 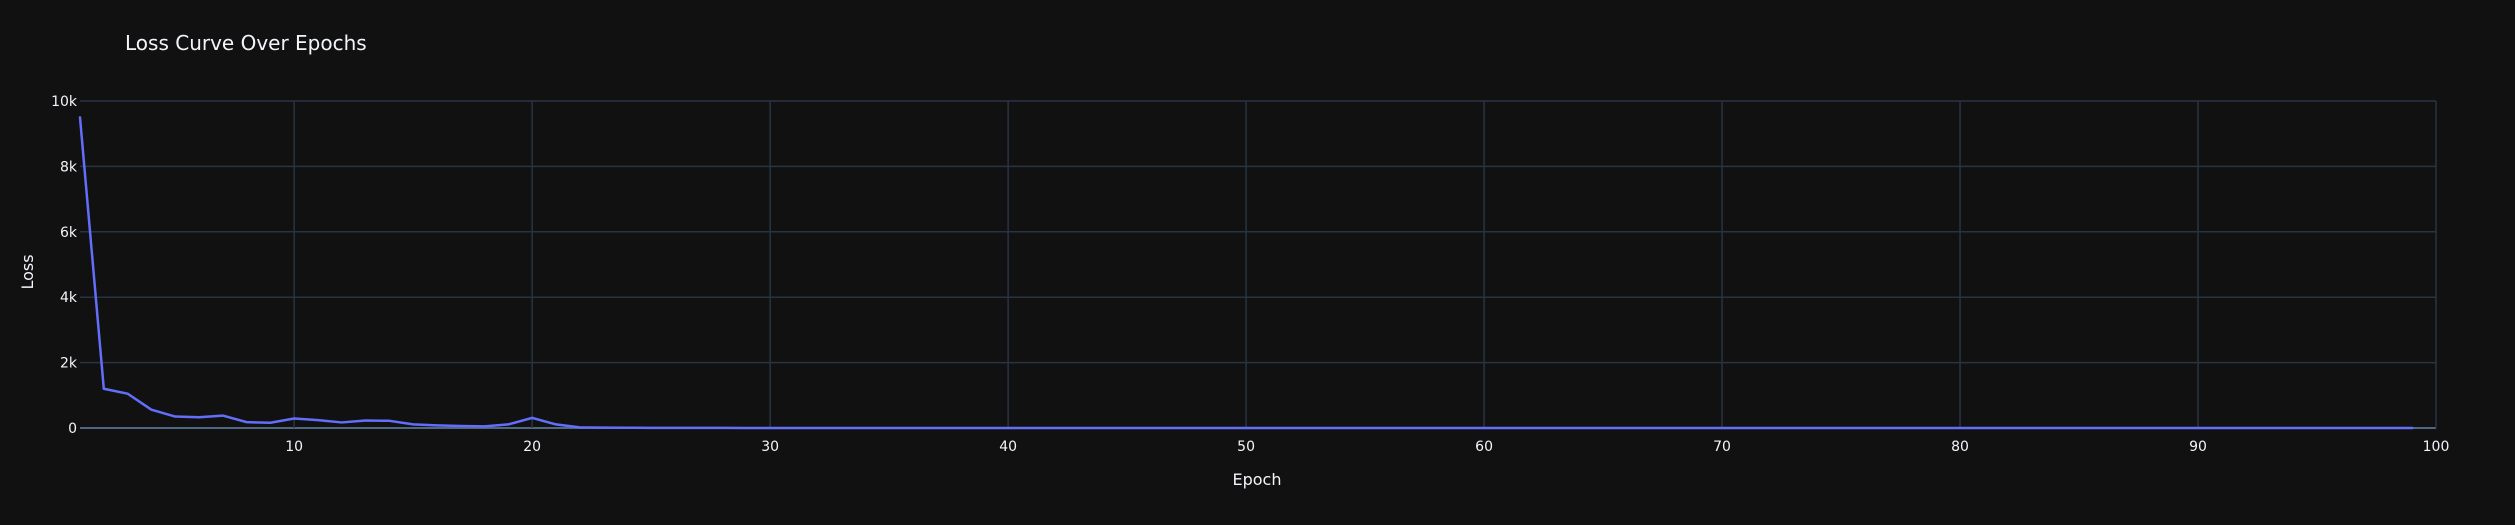 I want to click on x-tick-label: 10, so click(x=294, y=447).